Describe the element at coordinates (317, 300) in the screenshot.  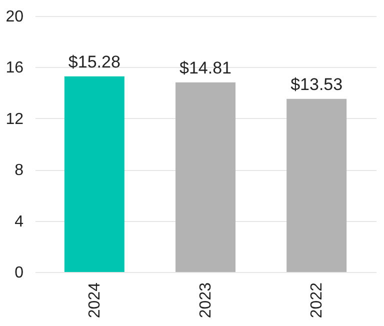
I see `x-tick-label: 2022` at that location.